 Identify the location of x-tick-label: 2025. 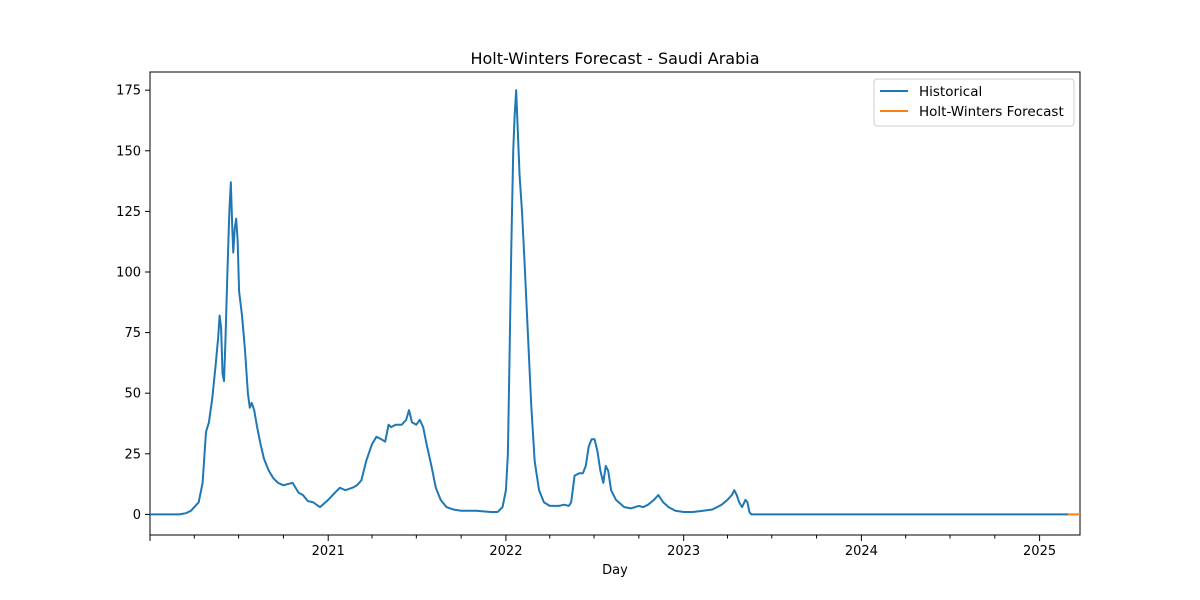
(1039, 551).